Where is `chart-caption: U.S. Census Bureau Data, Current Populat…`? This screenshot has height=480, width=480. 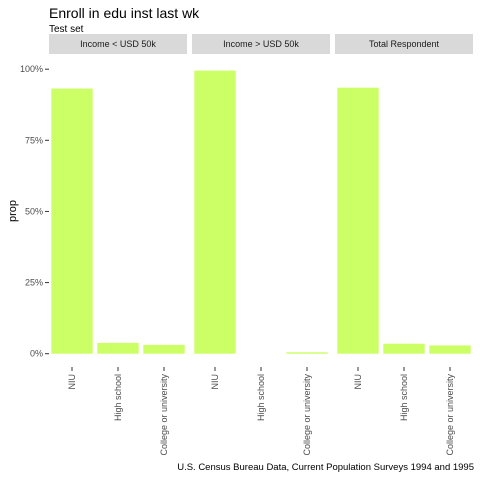
chart-caption: U.S. Census Bureau Data, Current Populat… is located at coordinates (325, 467).